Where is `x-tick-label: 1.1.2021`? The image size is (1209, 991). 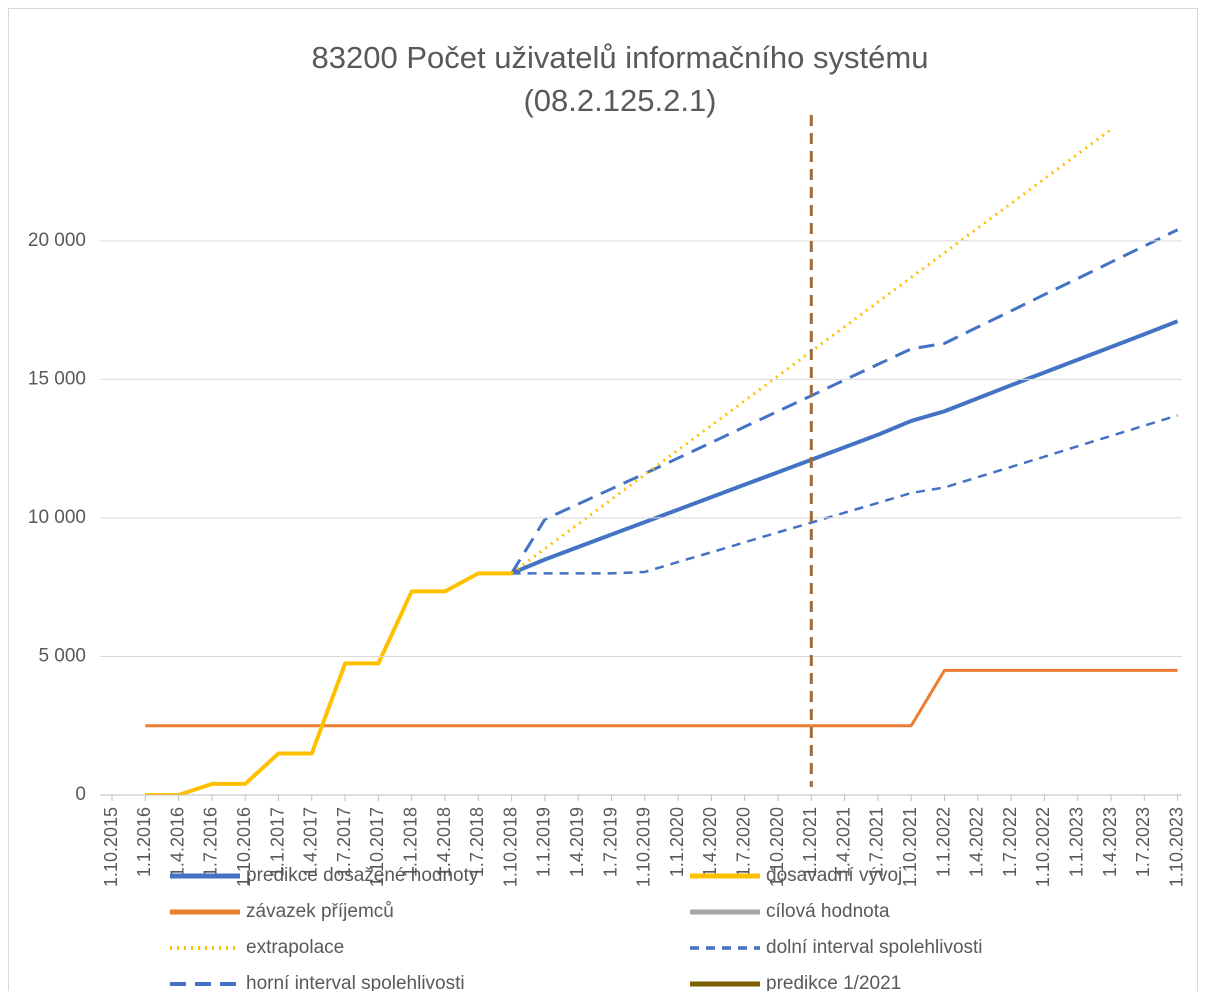
x-tick-label: 1.1.2021 is located at coordinates (810, 842).